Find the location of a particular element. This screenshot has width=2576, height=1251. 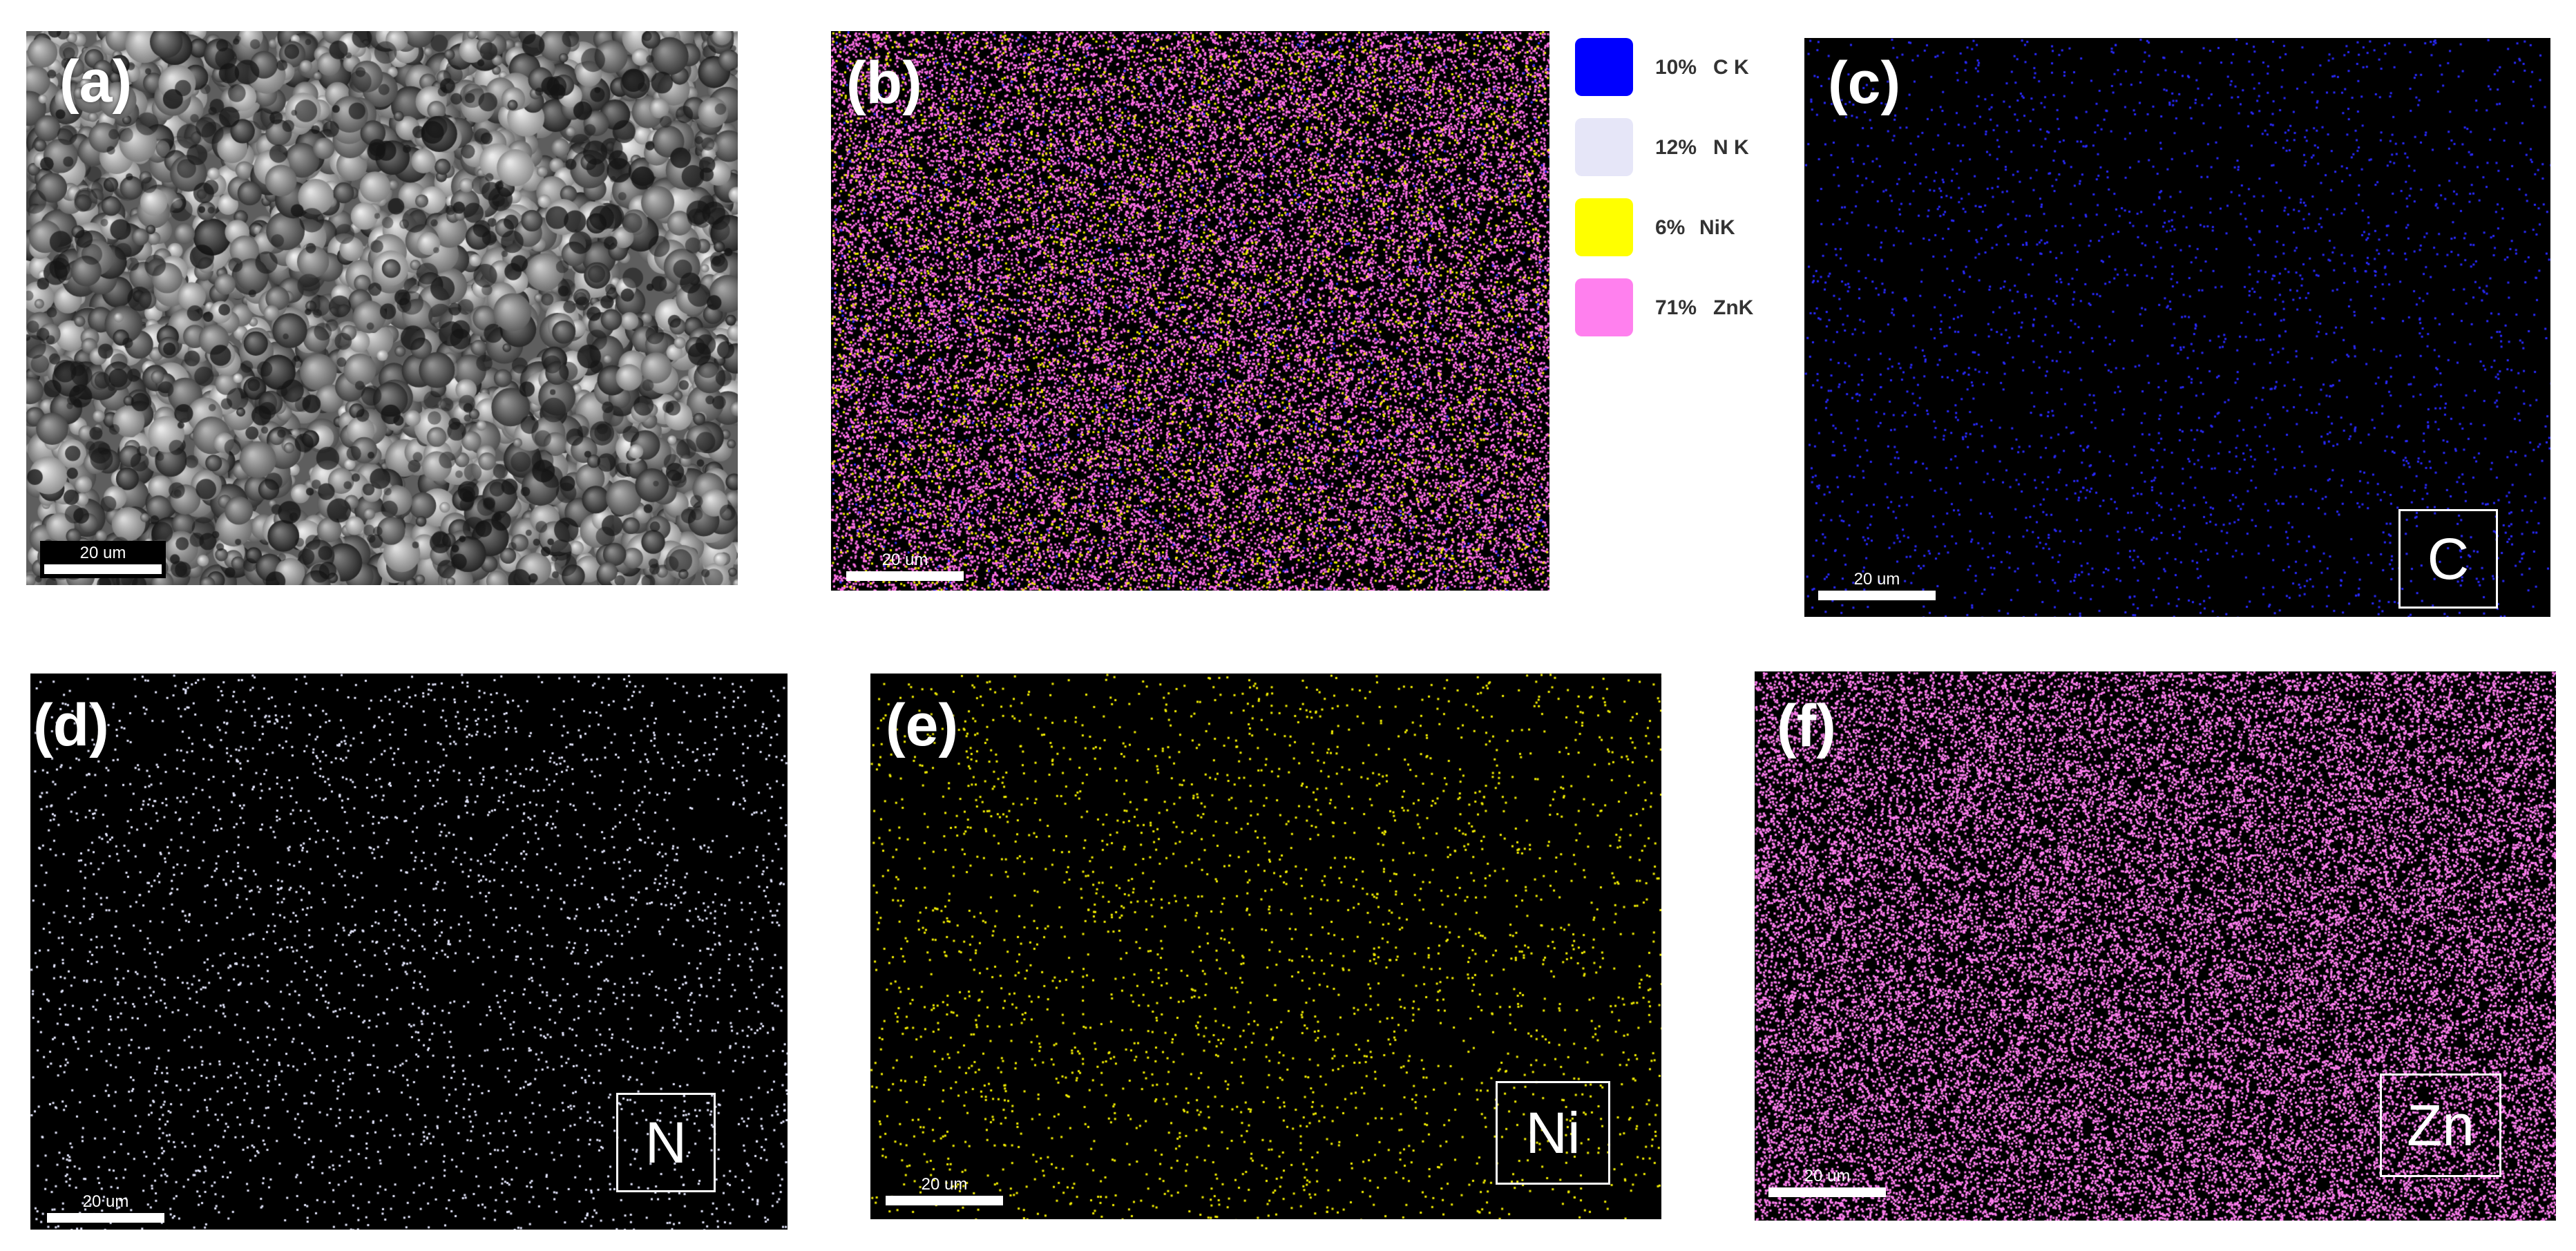

element-symbol: Ni is located at coordinates (1553, 1132).